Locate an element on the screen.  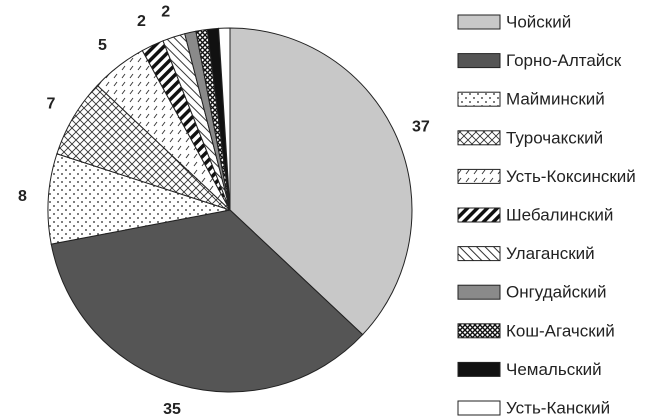
value-label: 35 is located at coordinates (172, 409).